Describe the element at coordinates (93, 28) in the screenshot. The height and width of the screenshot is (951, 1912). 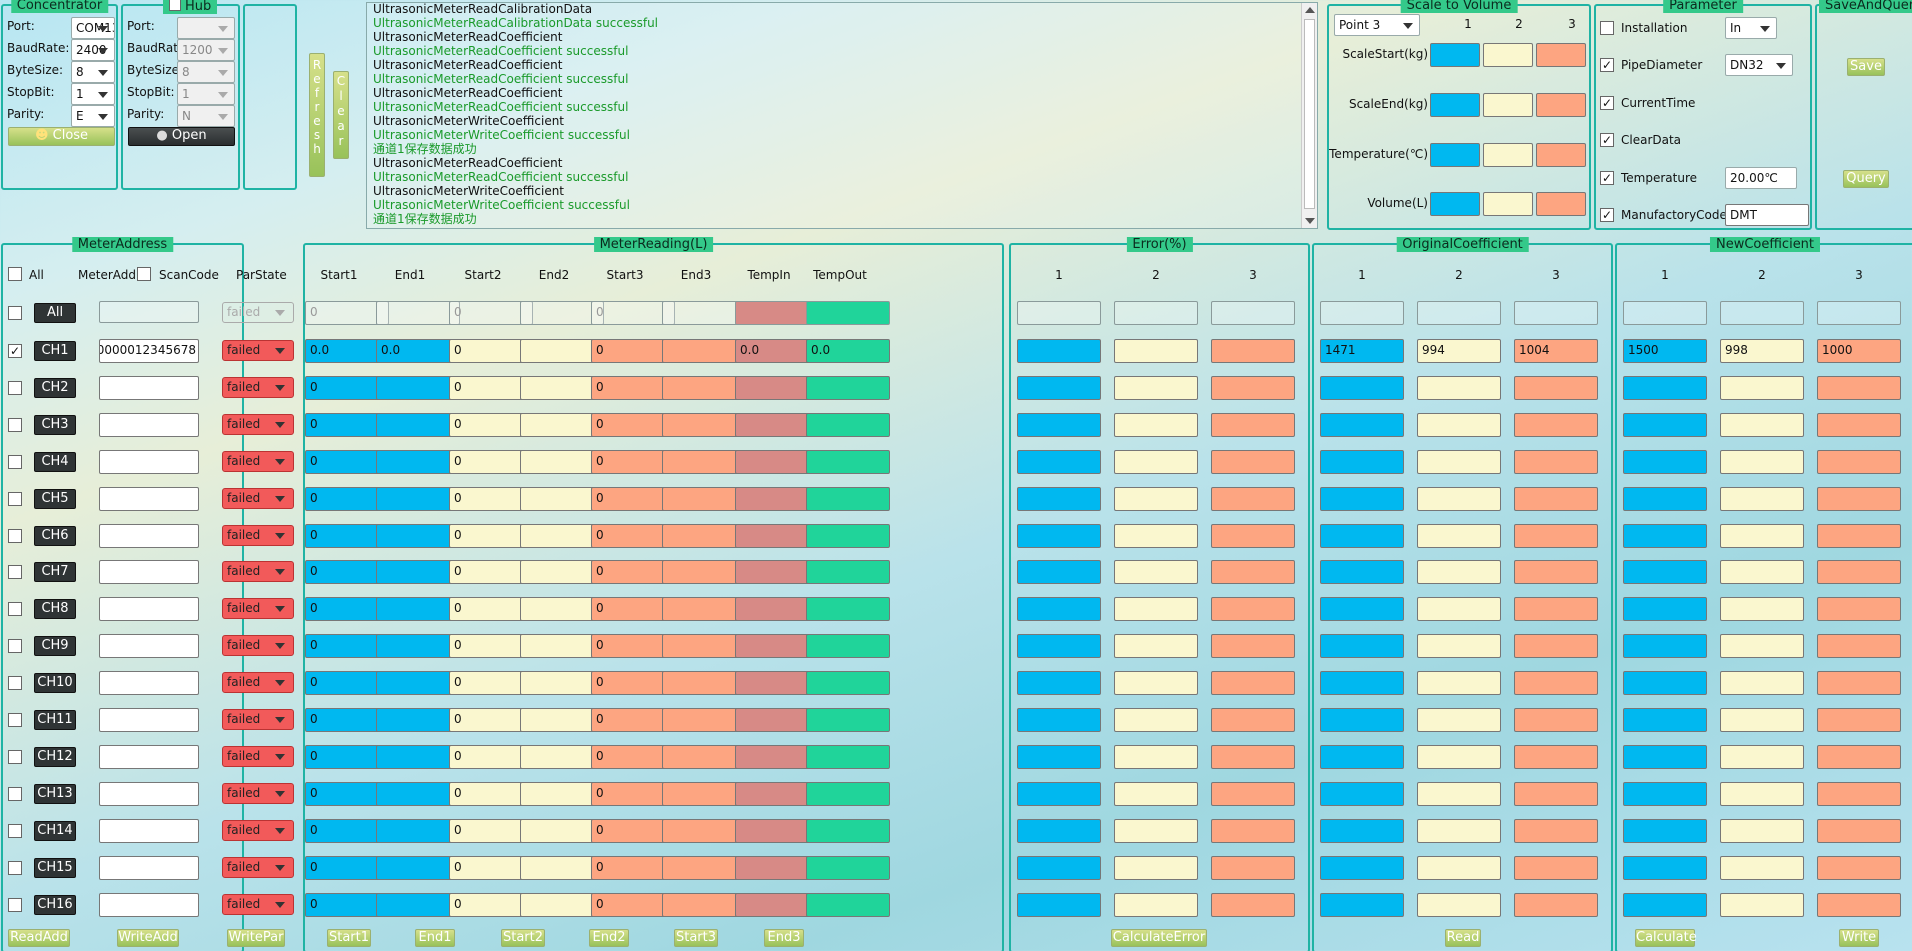
I see `port-select: COM13` at that location.